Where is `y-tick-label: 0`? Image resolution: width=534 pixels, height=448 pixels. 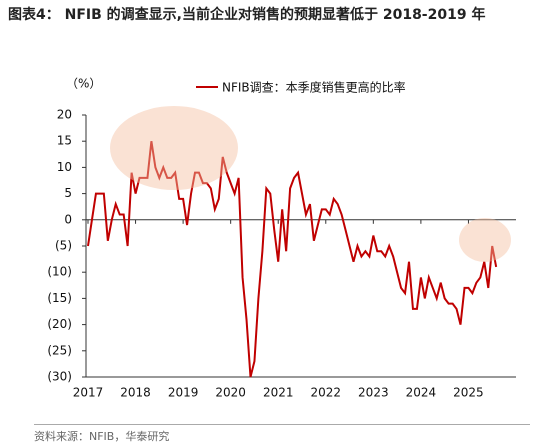
y-tick-label: 0 is located at coordinates (68, 219).